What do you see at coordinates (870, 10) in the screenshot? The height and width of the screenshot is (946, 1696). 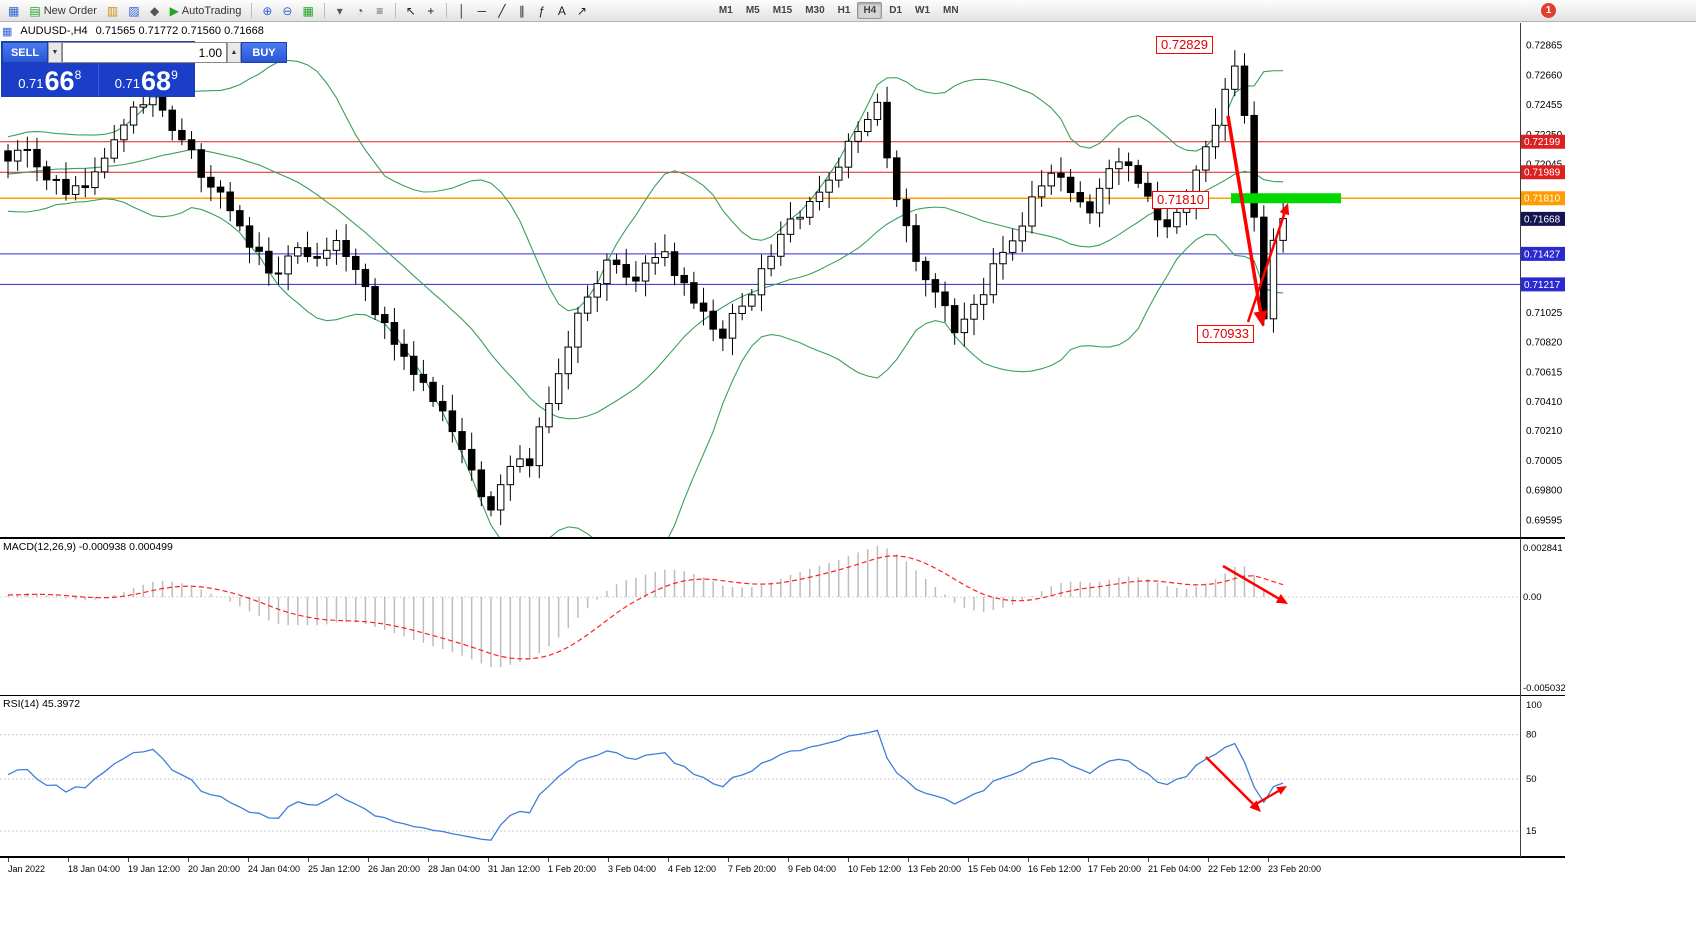 I see `timeframe-h4: H4` at bounding box center [870, 10].